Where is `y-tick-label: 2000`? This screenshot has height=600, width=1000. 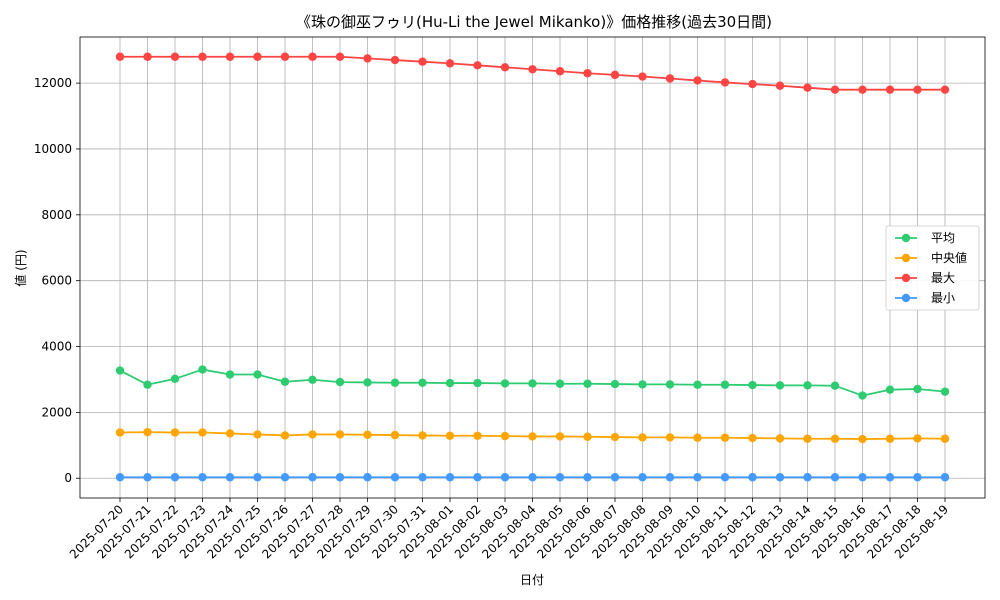 y-tick-label: 2000 is located at coordinates (56, 412).